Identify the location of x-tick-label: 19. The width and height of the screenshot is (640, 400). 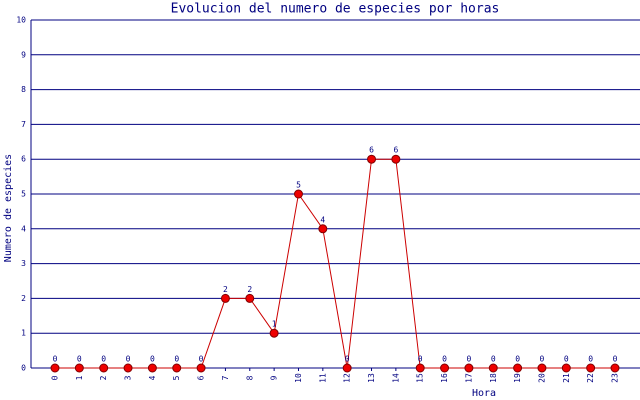
(517, 378).